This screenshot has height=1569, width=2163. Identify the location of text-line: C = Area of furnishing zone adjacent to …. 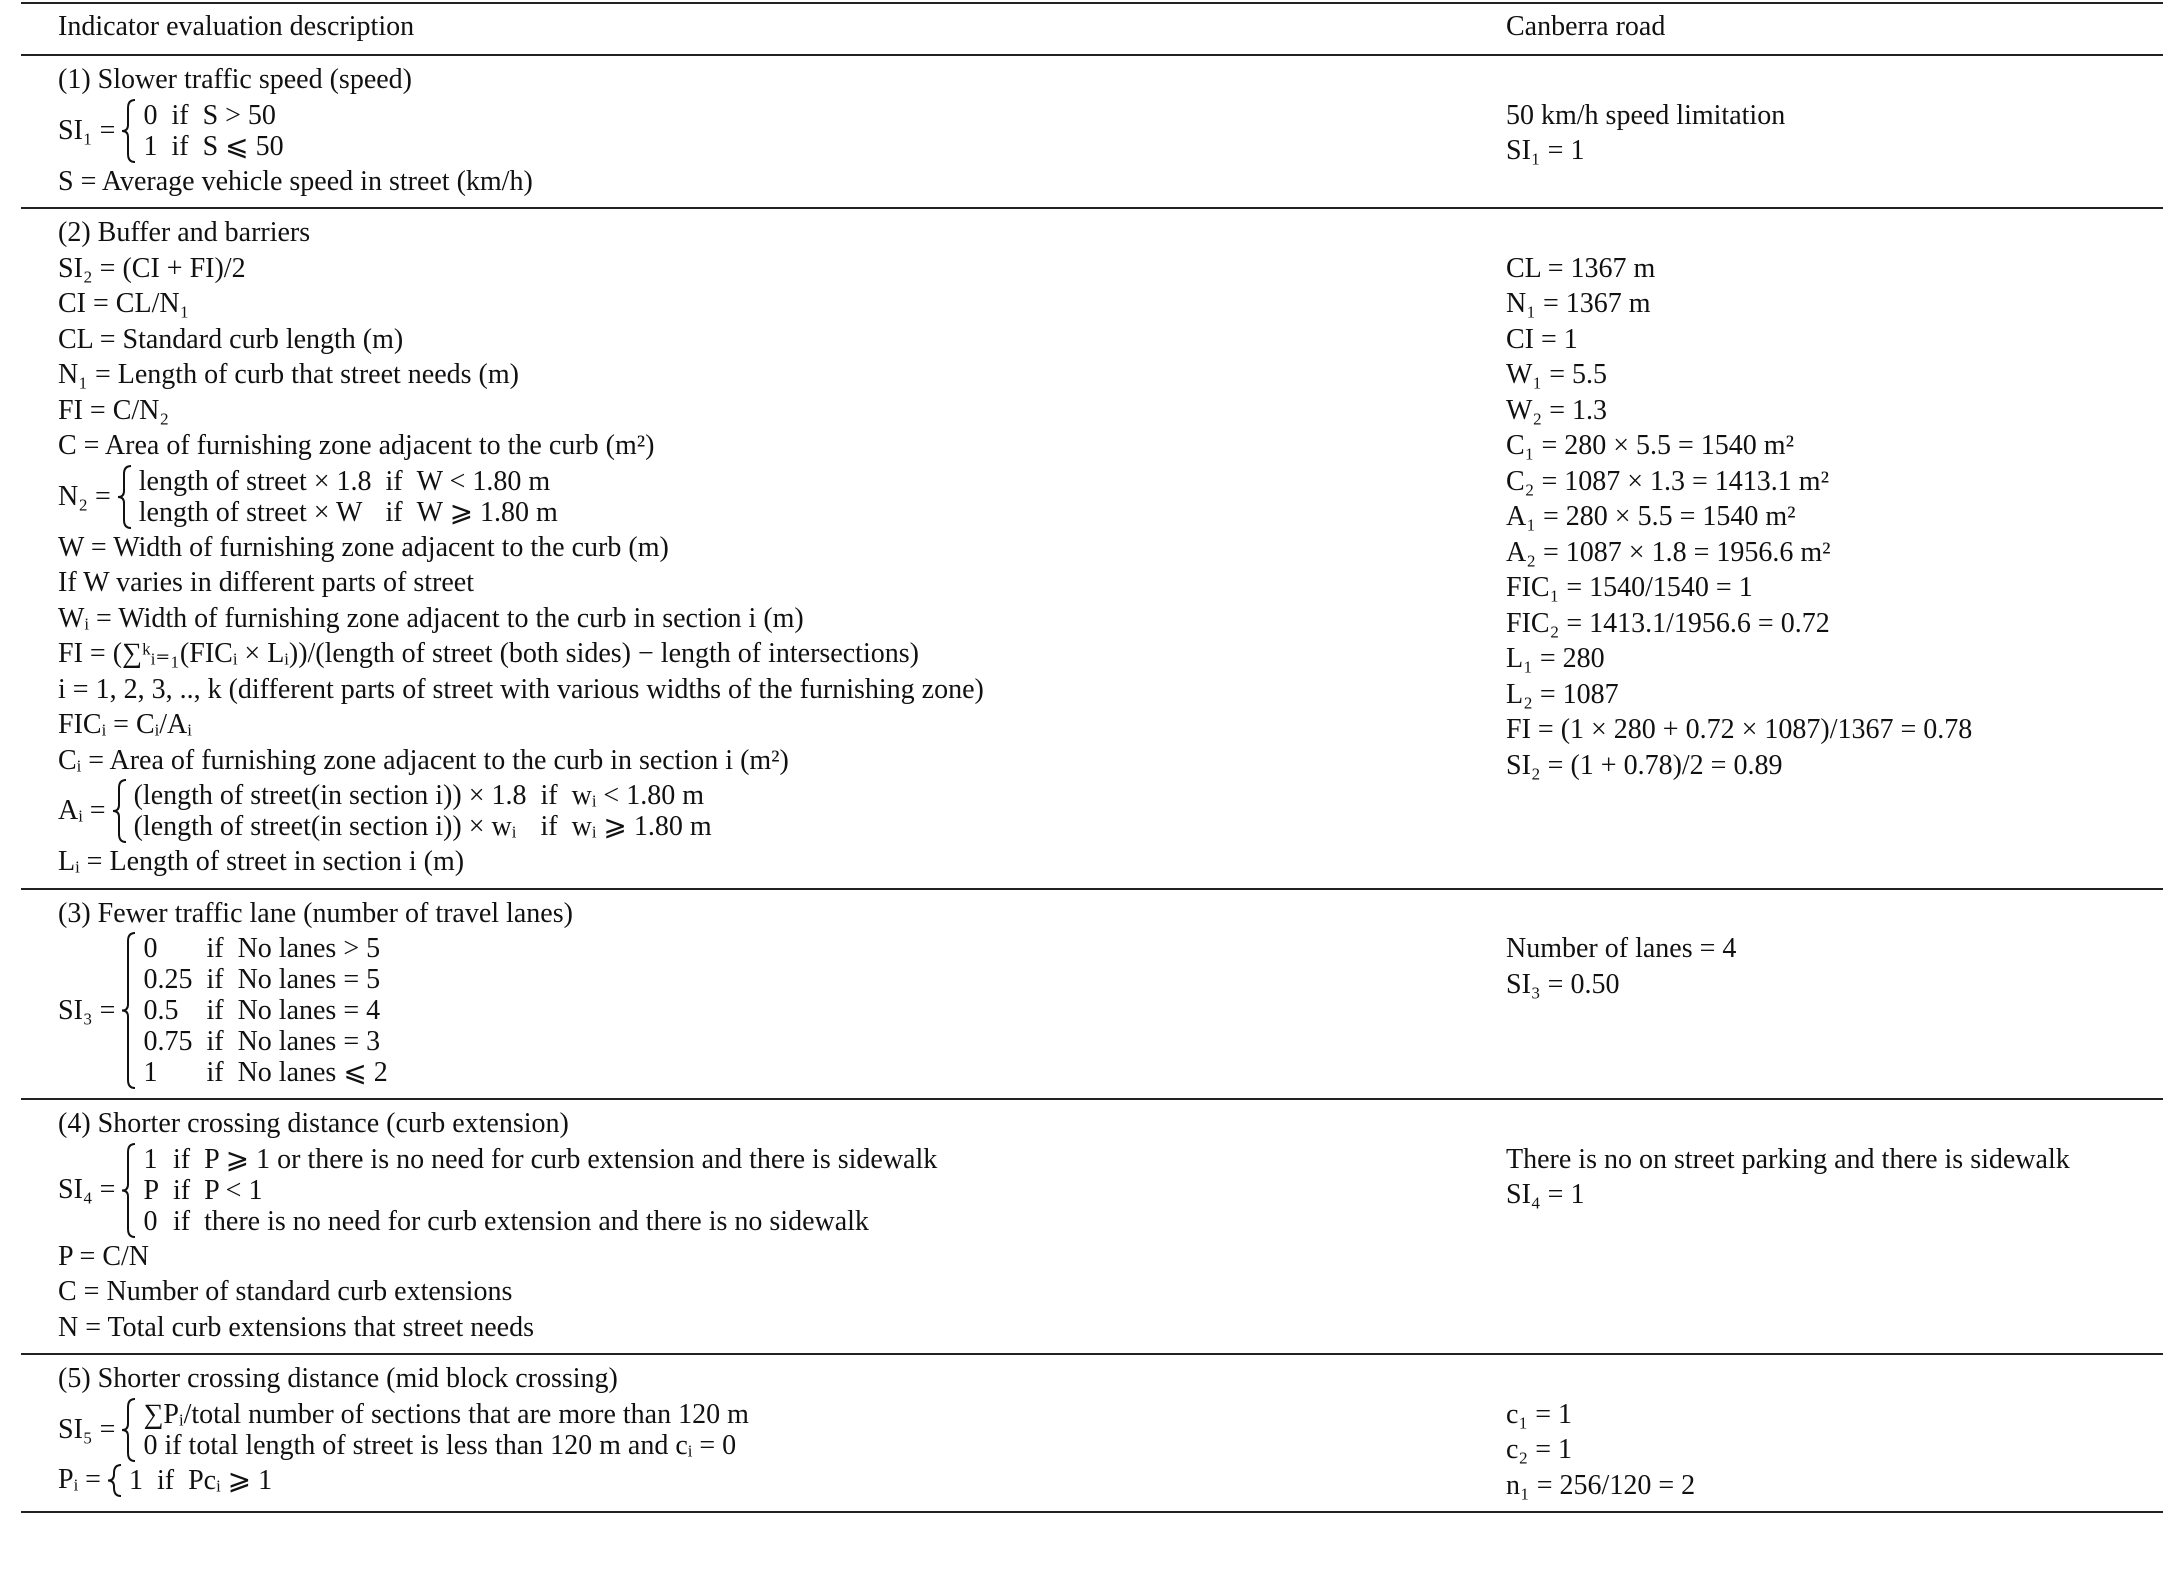
(356, 445).